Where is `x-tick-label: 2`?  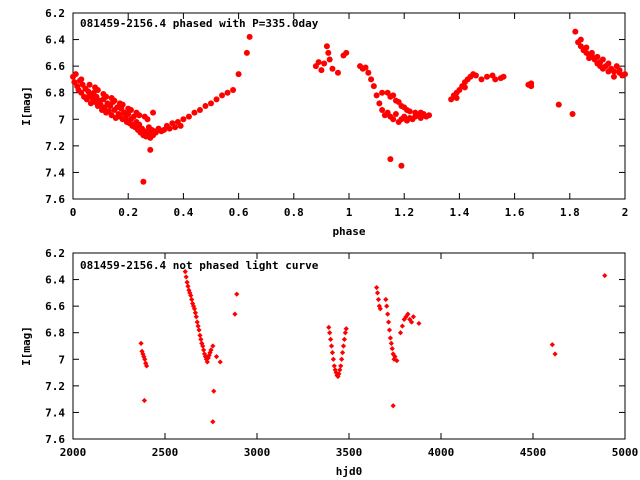
x-tick-label: 2 is located at coordinates (625, 212).